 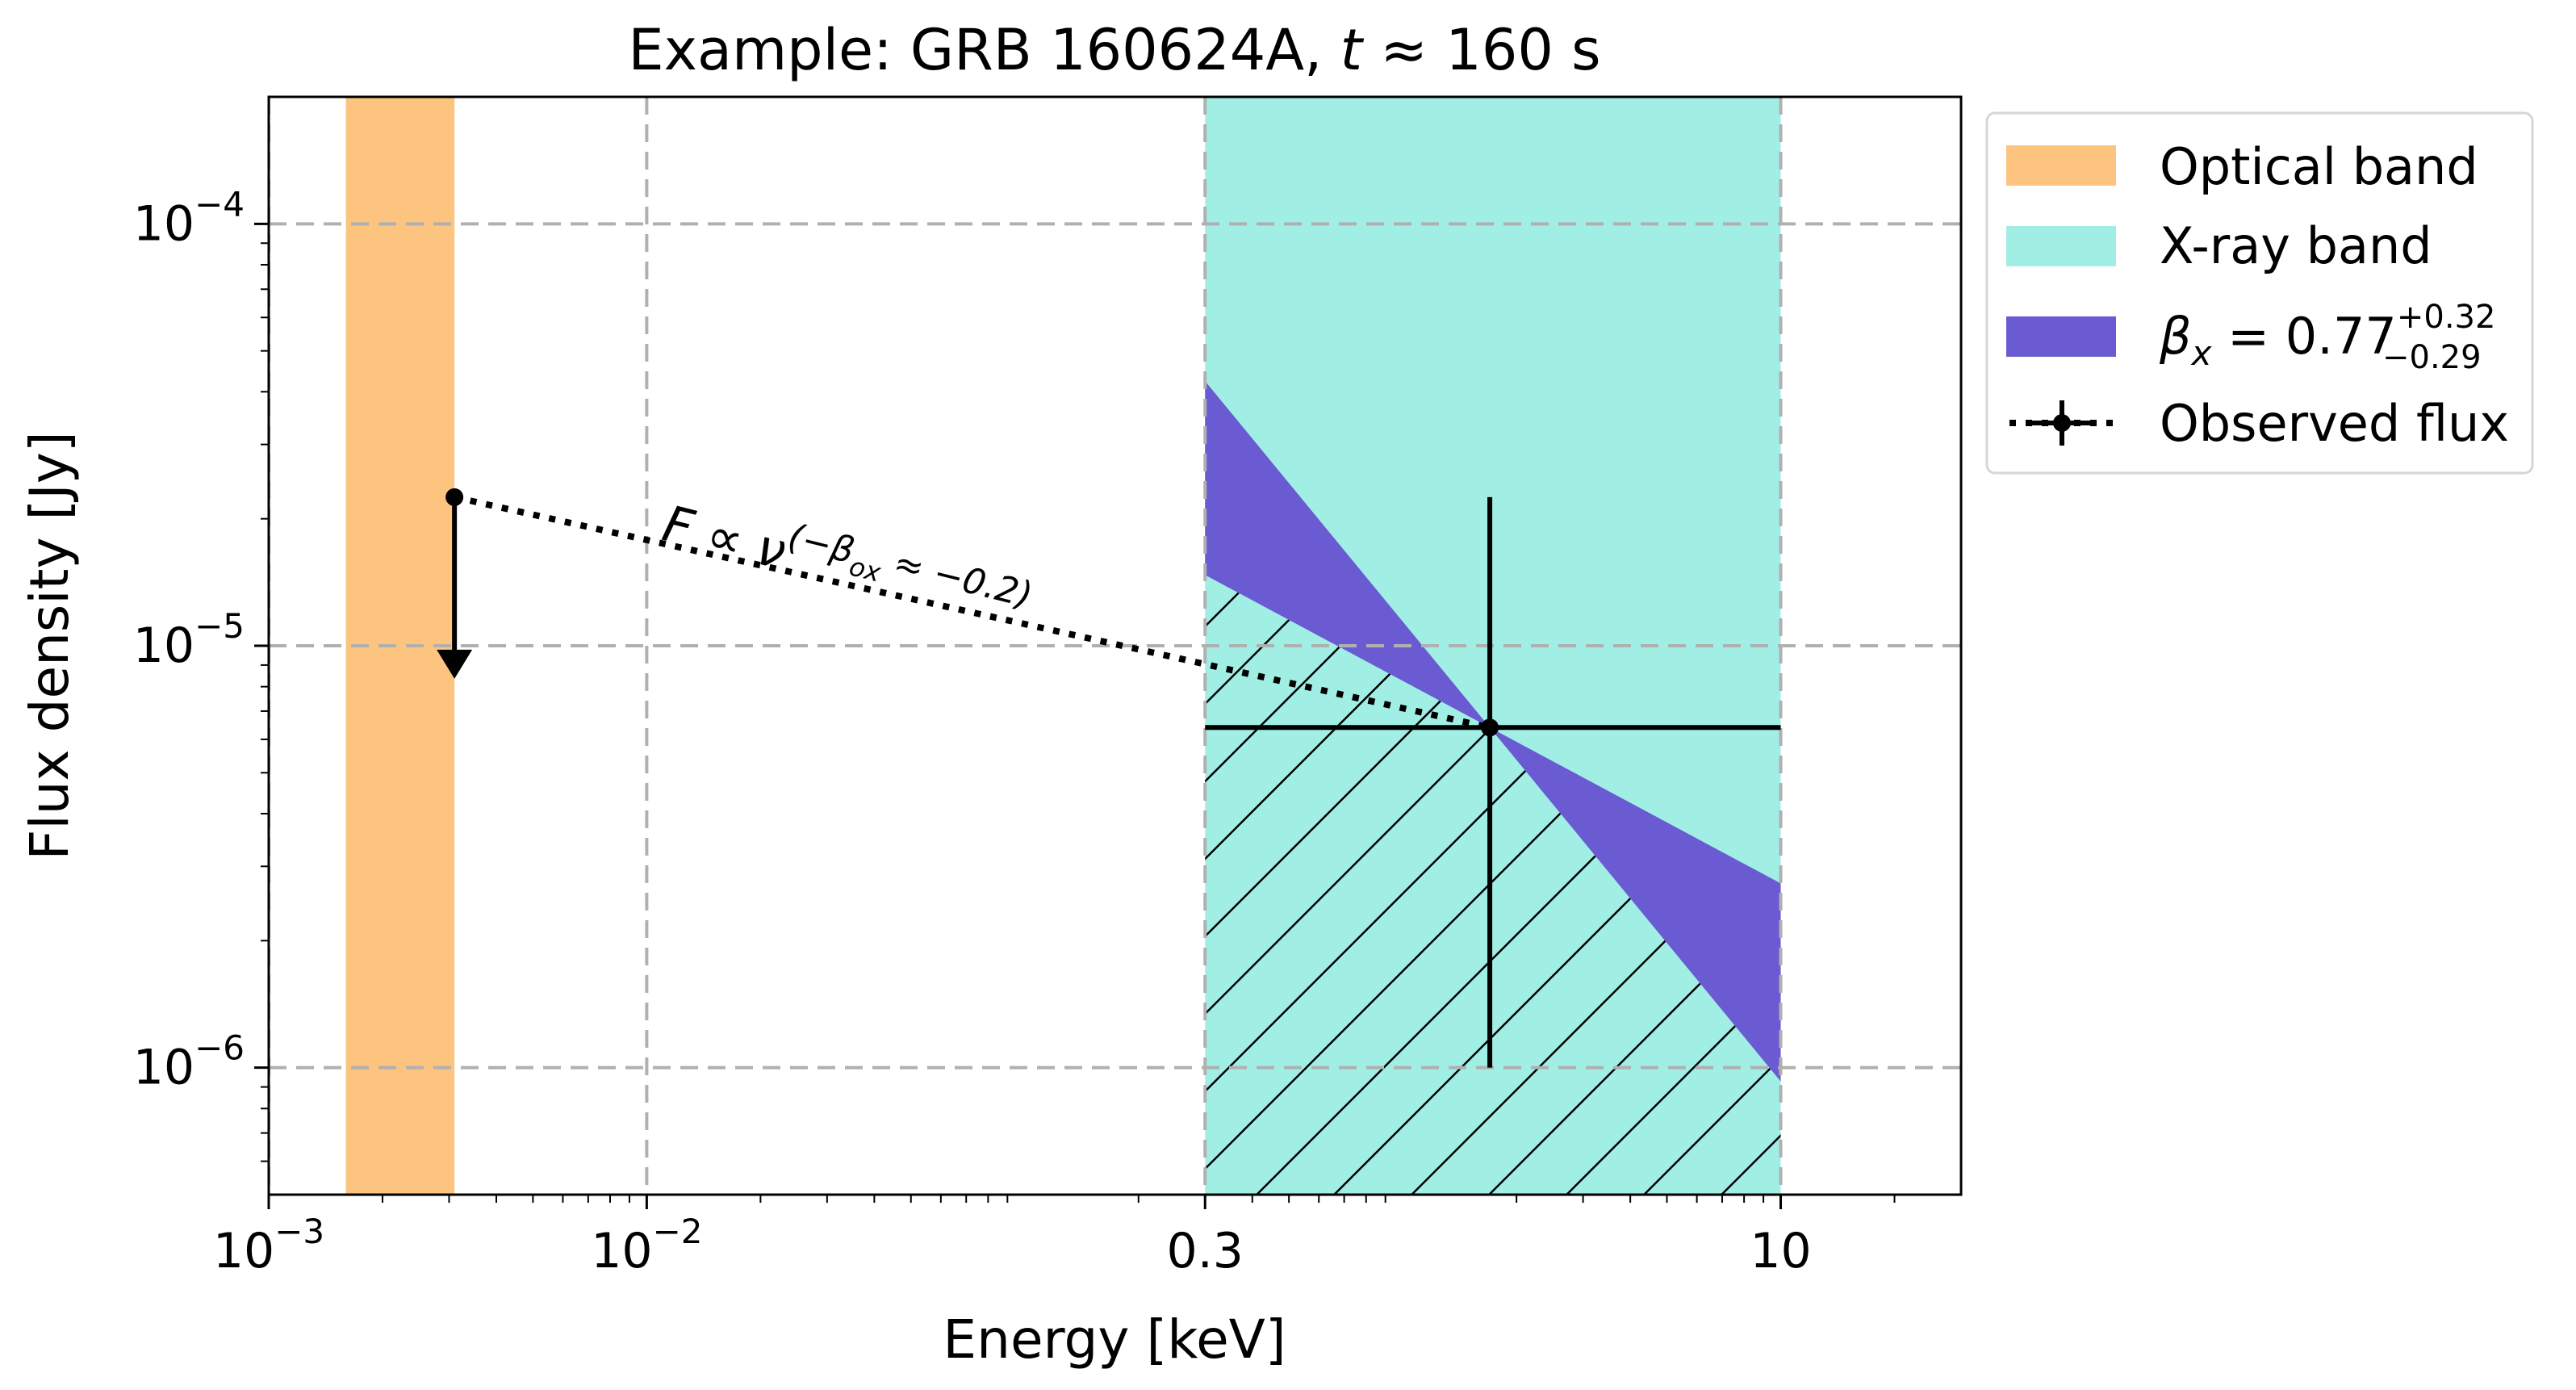 I want to click on x-ticks: 10⁻³ 10⁻² 0.3 10, so click(x=1054, y=1237).